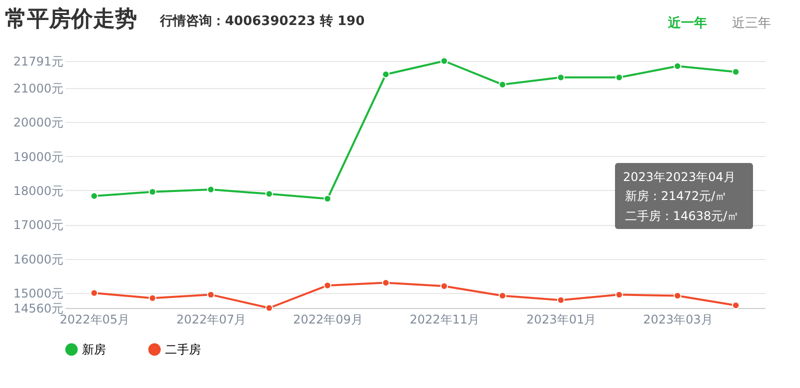 The width and height of the screenshot is (800, 388). What do you see at coordinates (95, 319) in the screenshot?
I see `x-tick-label: 2022年05月` at bounding box center [95, 319].